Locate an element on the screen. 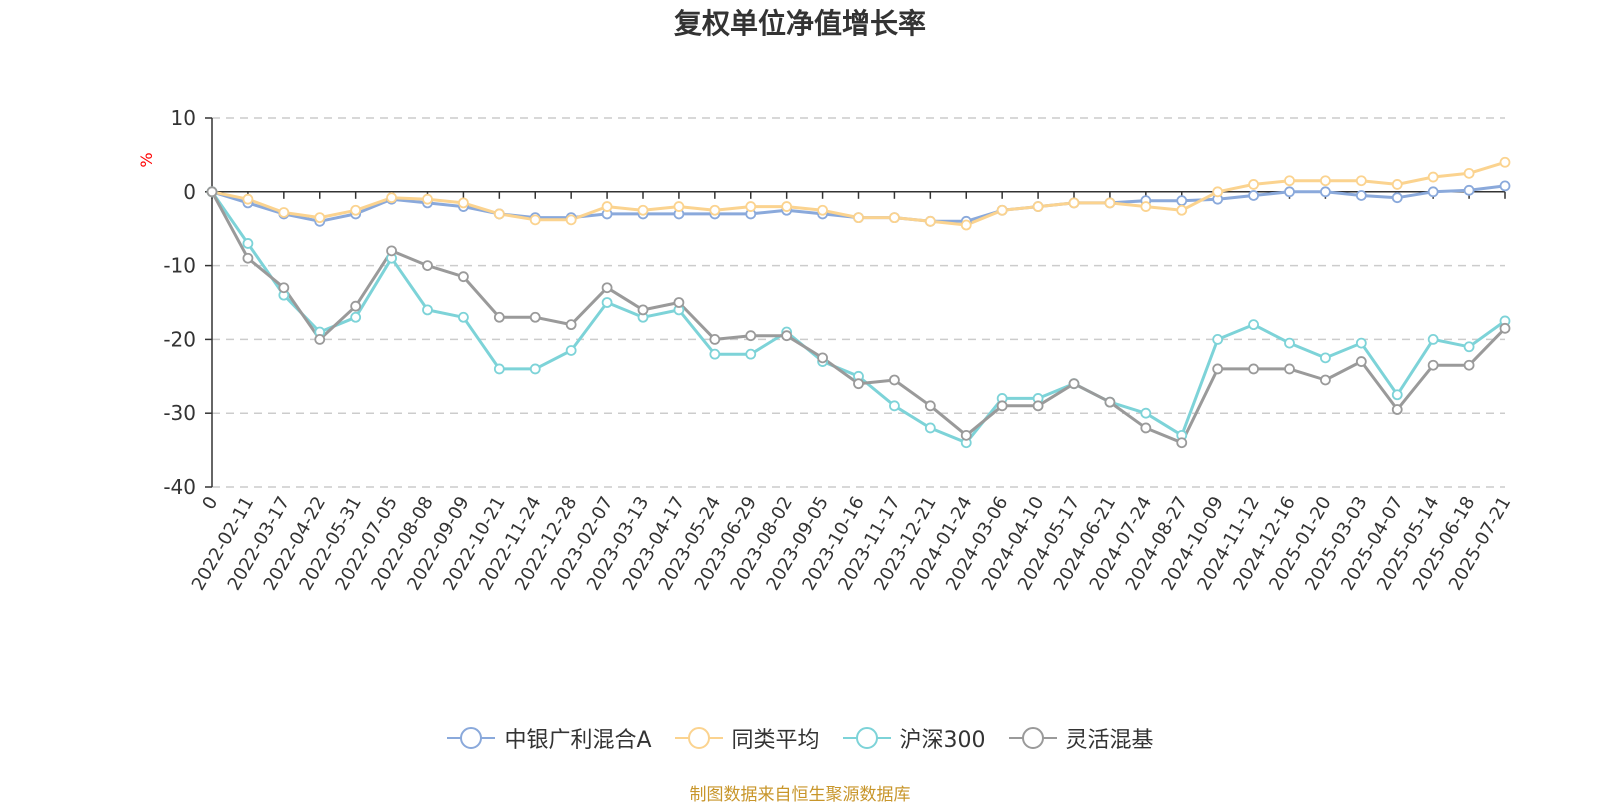 Image resolution: width=1600 pixels, height=805 pixels. legend-item-series-1: 同类平均 is located at coordinates (747, 738).